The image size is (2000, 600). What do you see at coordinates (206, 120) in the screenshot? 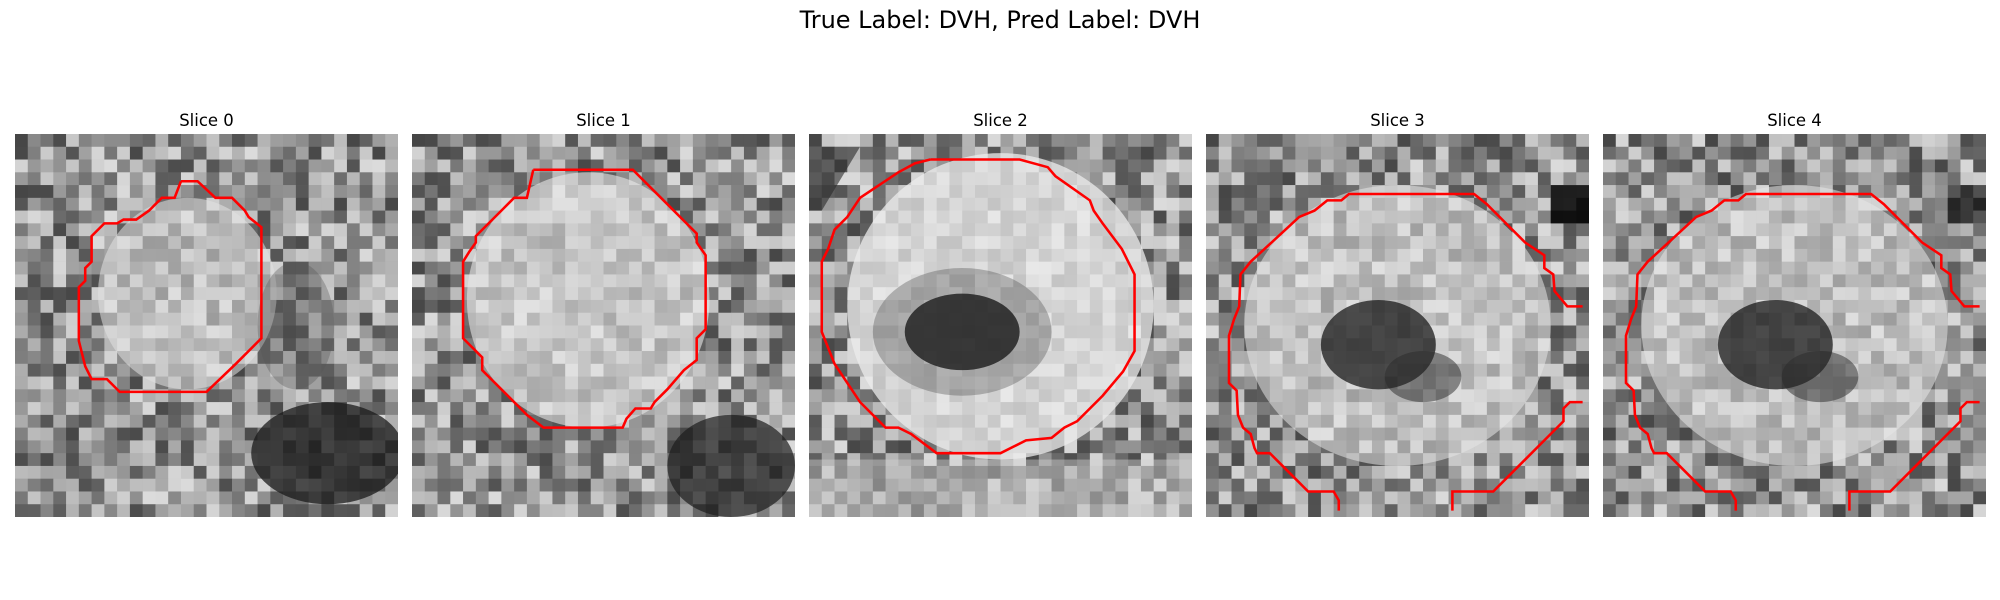
I see `panel-title: Slice 0` at bounding box center [206, 120].